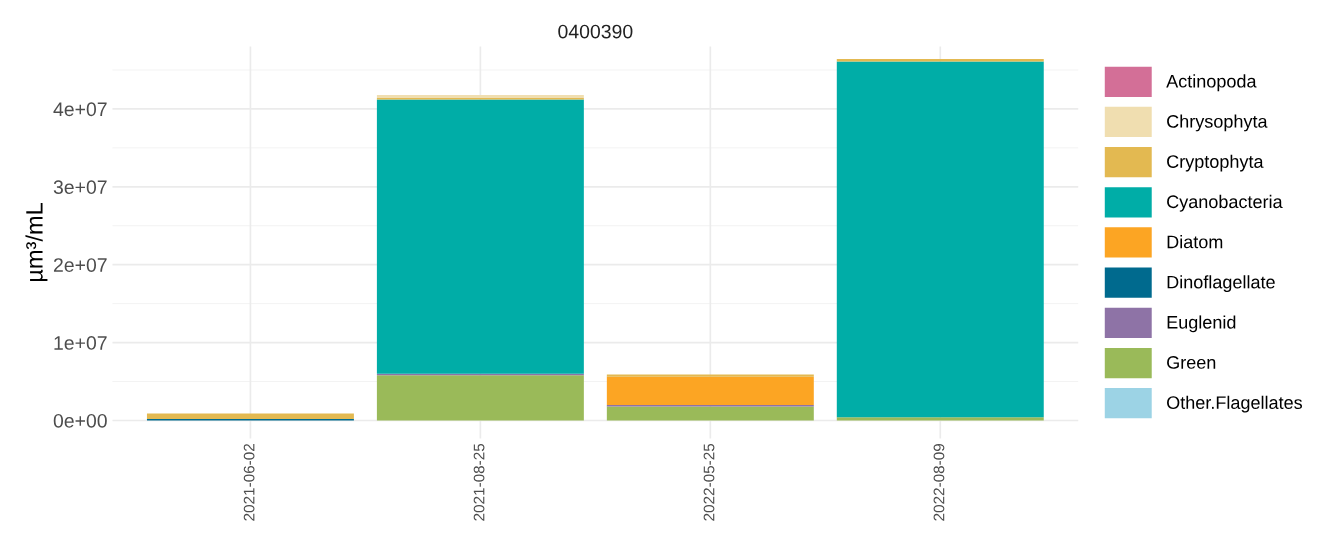 This screenshot has width=1323, height=548. Describe the element at coordinates (1235, 404) in the screenshot. I see `legend-label: Other.Flagellates` at that location.